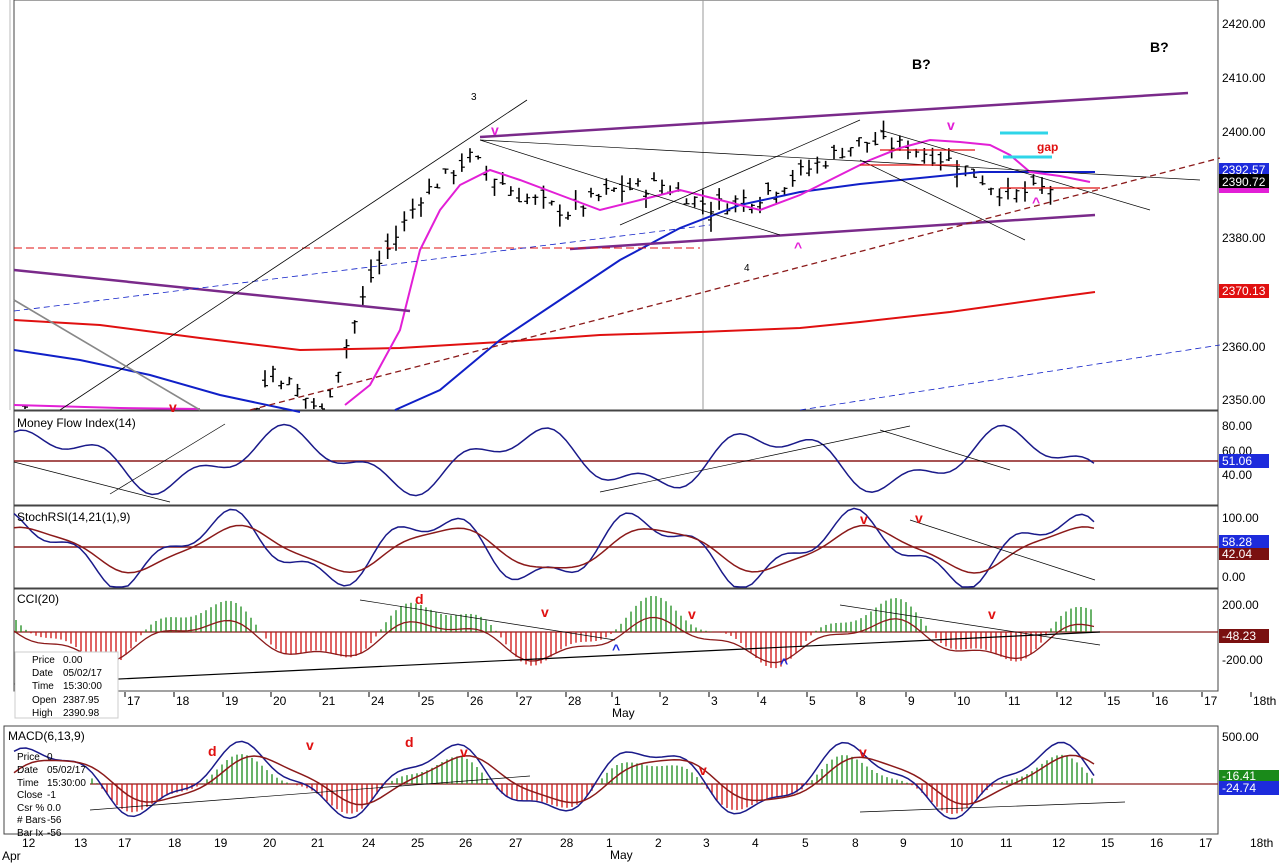 The width and height of the screenshot is (1287, 865). What do you see at coordinates (418, 843) in the screenshot?
I see `date-tick: 25` at bounding box center [418, 843].